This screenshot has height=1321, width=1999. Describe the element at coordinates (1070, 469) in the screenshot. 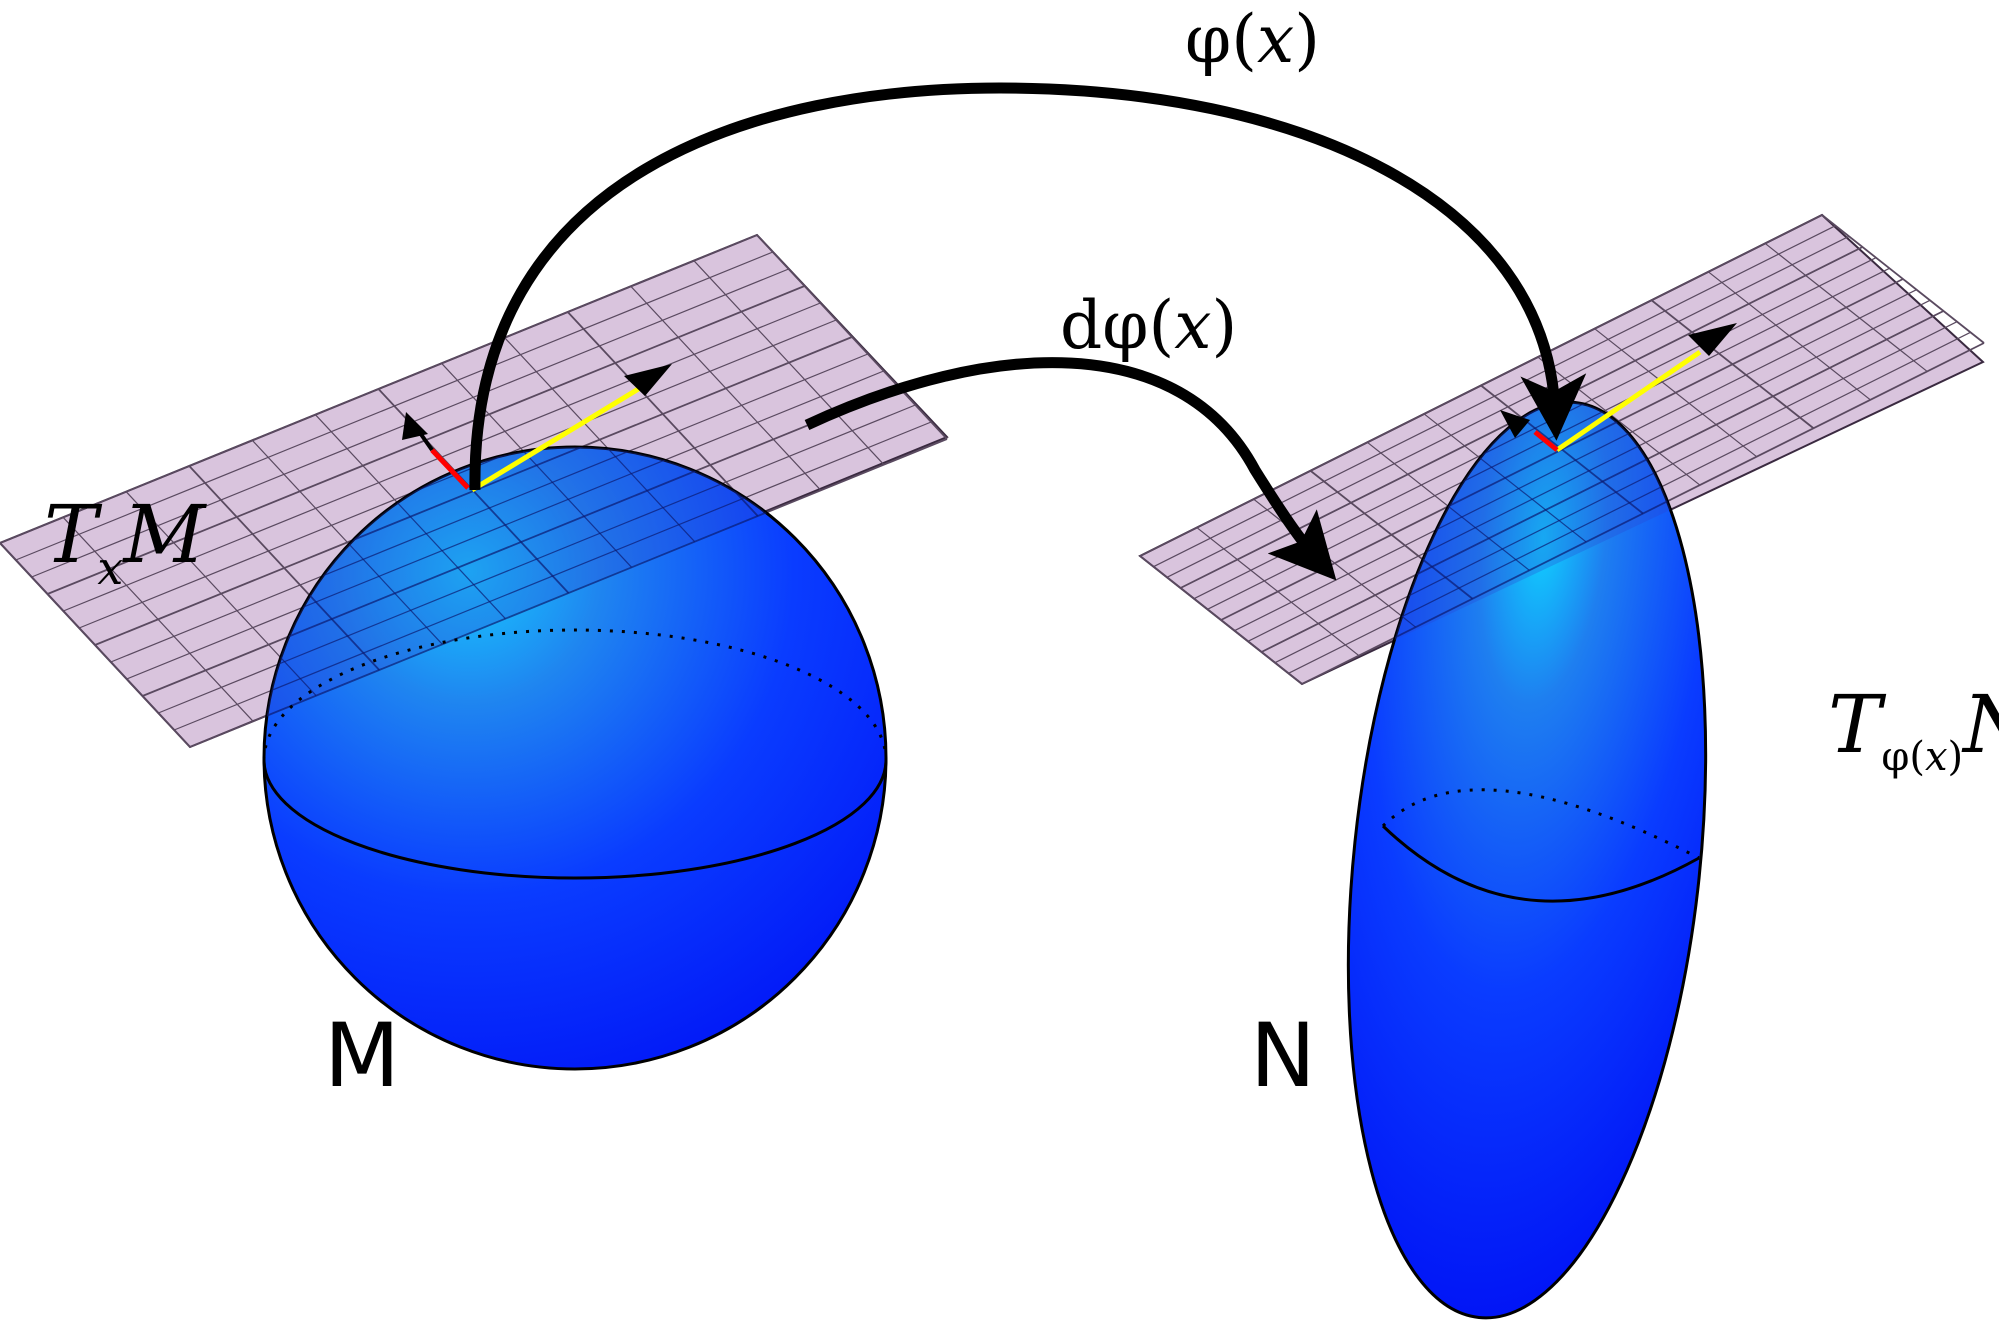

I see `dphi-map-arrow` at that location.